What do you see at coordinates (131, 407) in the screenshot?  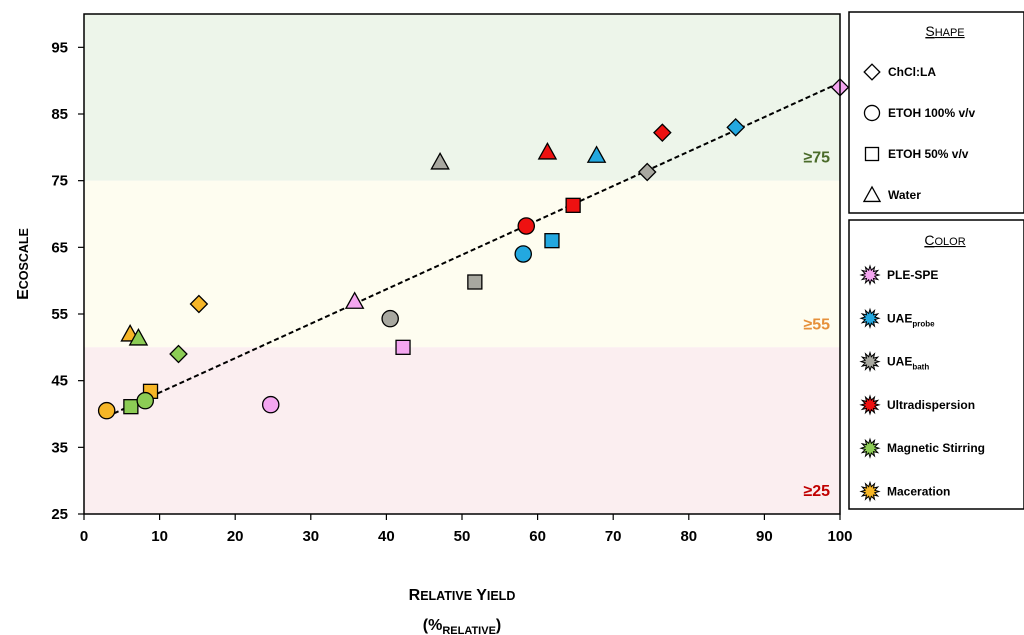 I see `data-point-square-green` at bounding box center [131, 407].